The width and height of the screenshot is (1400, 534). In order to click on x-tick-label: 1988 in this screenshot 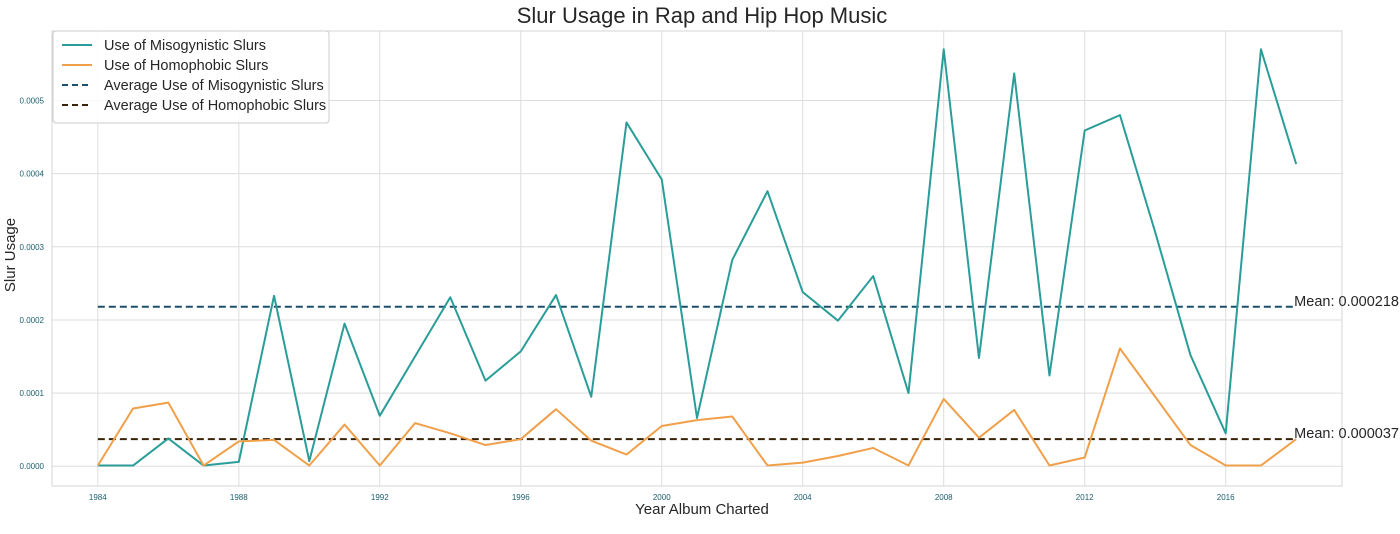, I will do `click(239, 497)`.